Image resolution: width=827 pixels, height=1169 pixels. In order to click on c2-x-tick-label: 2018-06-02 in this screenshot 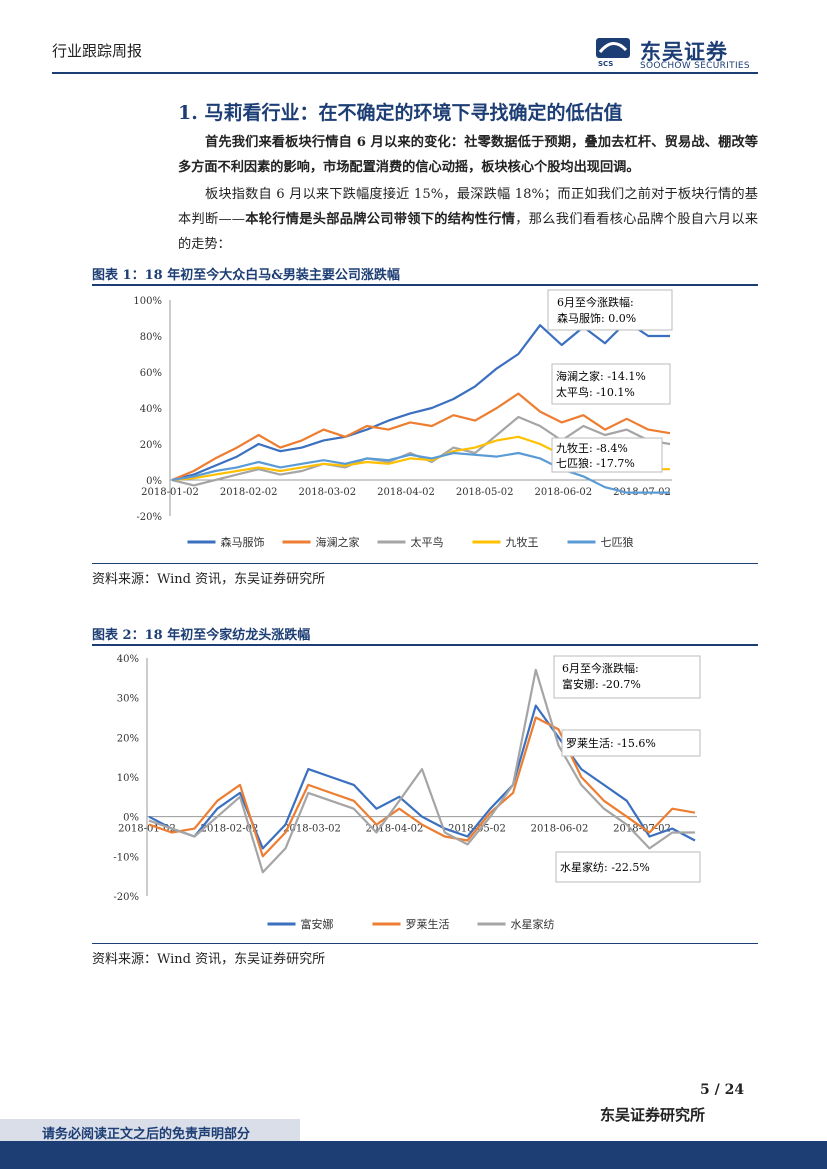, I will do `click(560, 829)`.